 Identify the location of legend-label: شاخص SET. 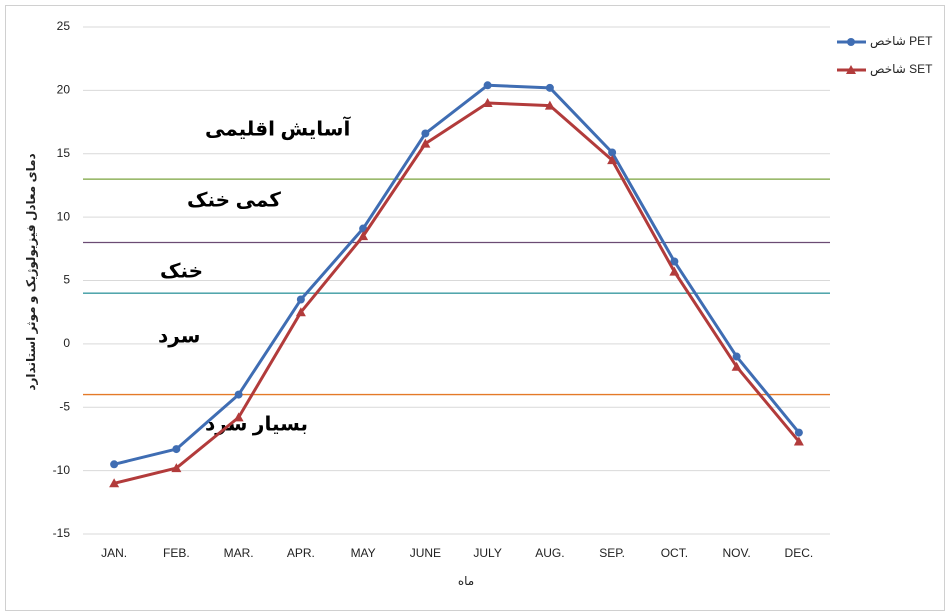
(901, 69).